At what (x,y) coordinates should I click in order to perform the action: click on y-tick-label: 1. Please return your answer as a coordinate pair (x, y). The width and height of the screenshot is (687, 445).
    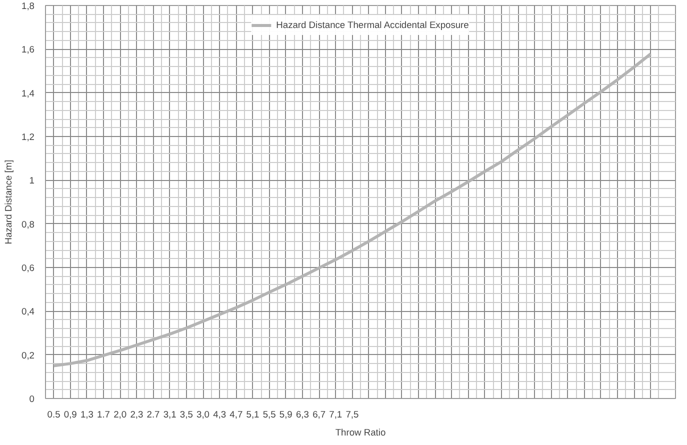
    Looking at the image, I should click on (32, 181).